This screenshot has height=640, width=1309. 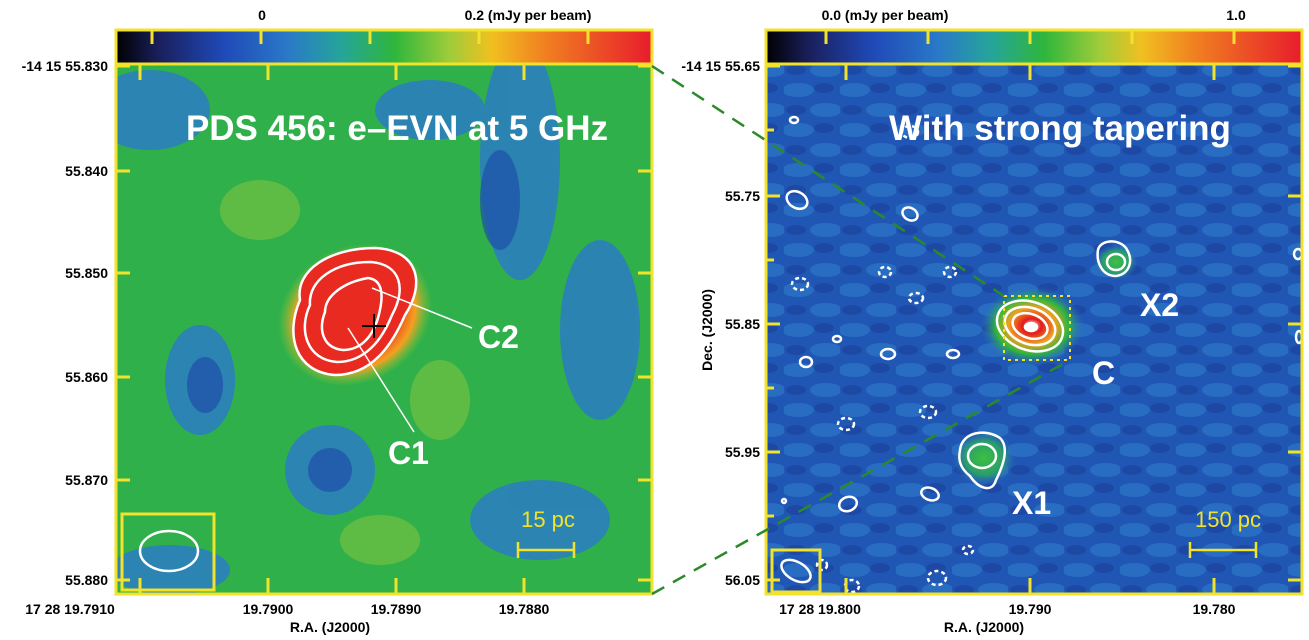 I want to click on left-ra-tick: 19.7890, so click(x=396, y=609).